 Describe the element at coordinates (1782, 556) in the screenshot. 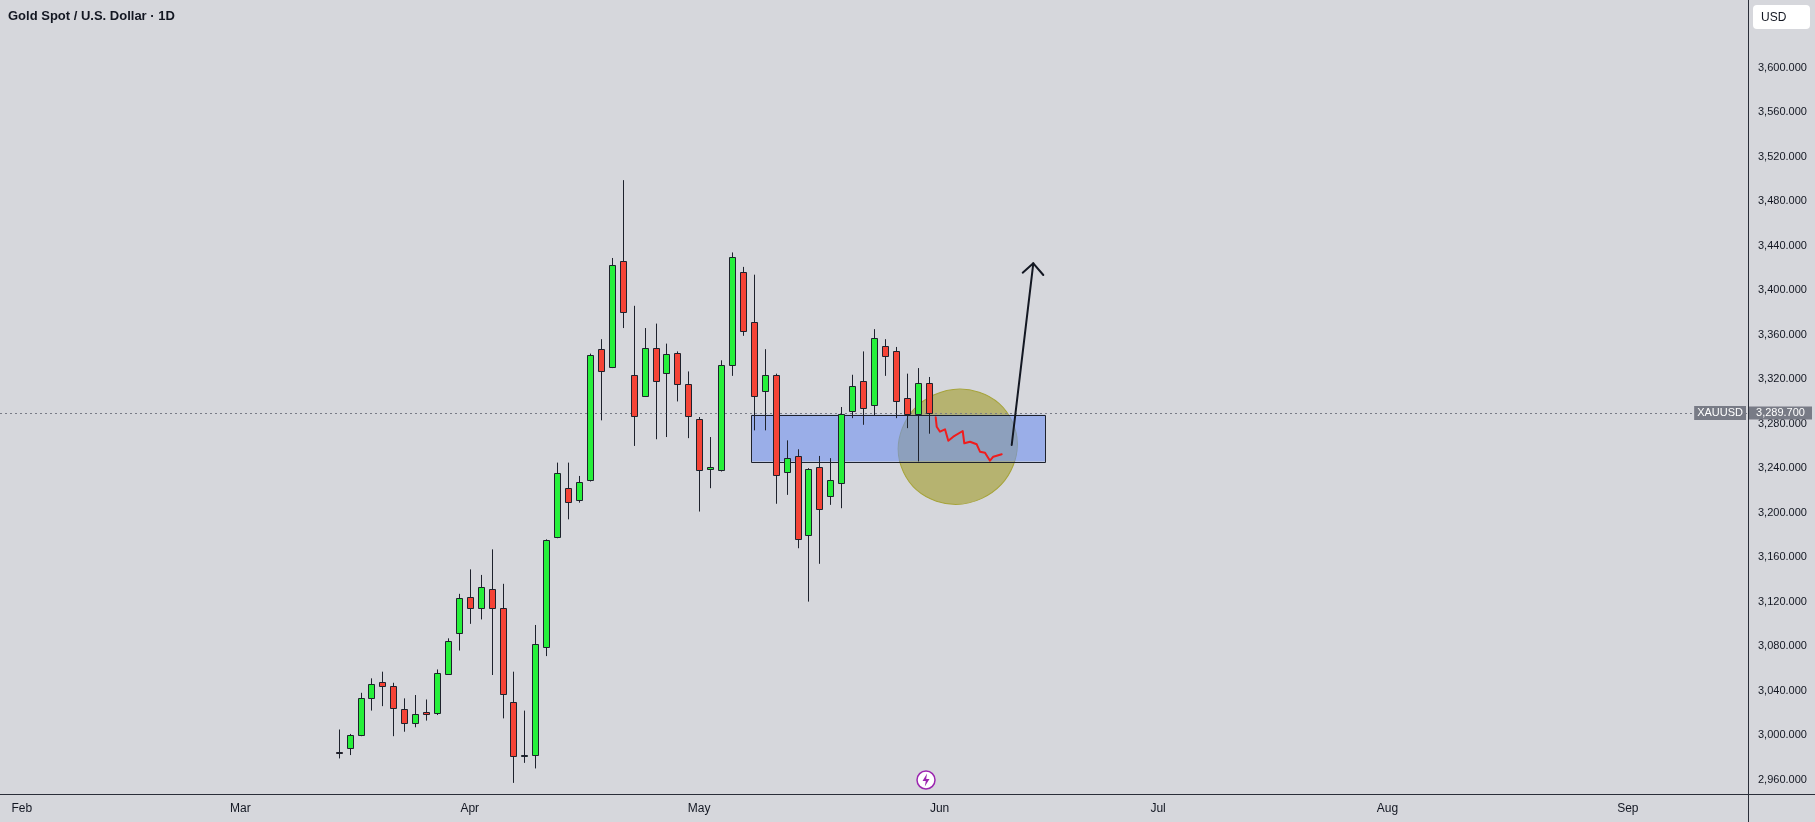

I see `y-tick-label: 3,160.000` at that location.